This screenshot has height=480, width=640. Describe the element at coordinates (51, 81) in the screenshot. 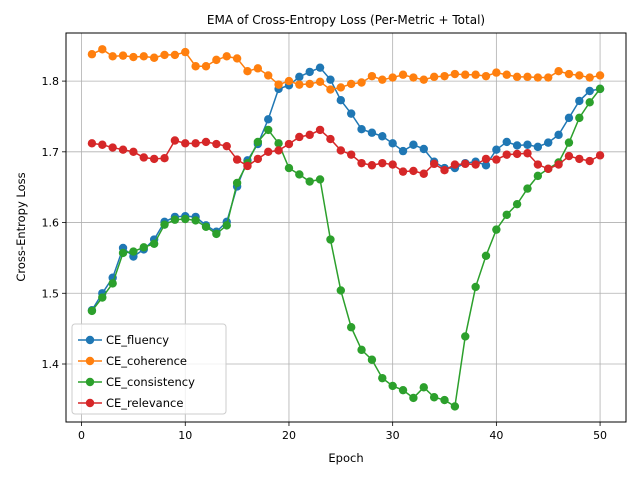

I see `y-tick-label: 1.8` at that location.